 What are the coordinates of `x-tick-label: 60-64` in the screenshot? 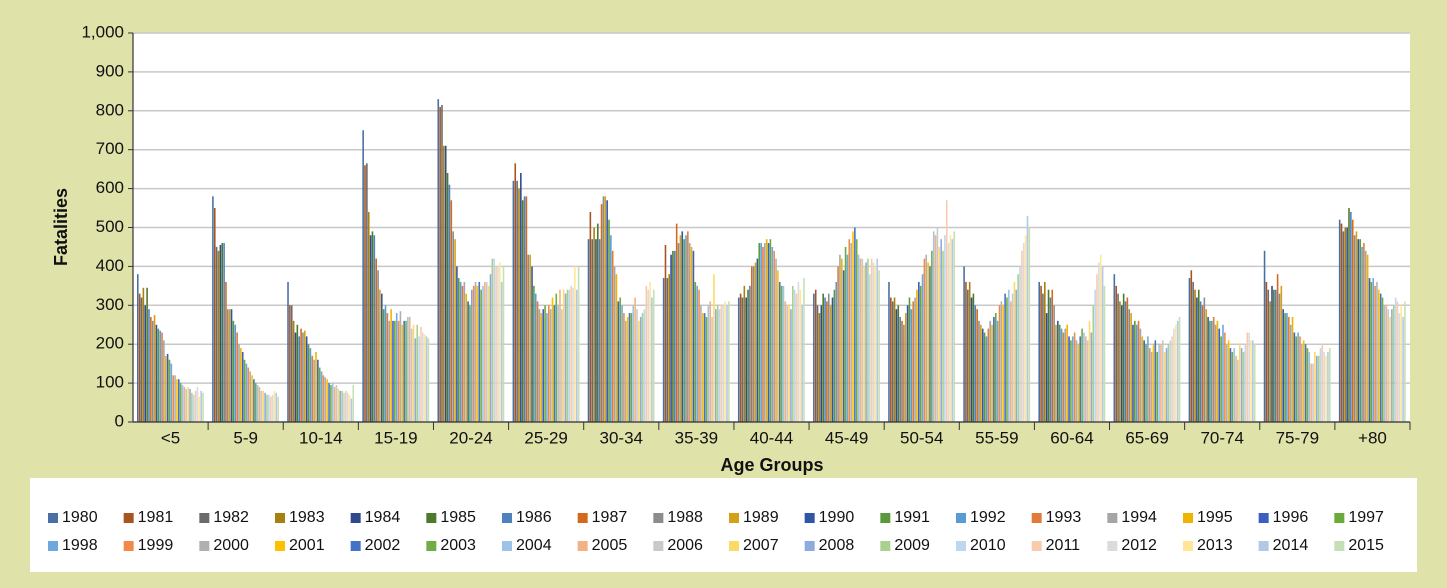 It's located at (1071, 437).